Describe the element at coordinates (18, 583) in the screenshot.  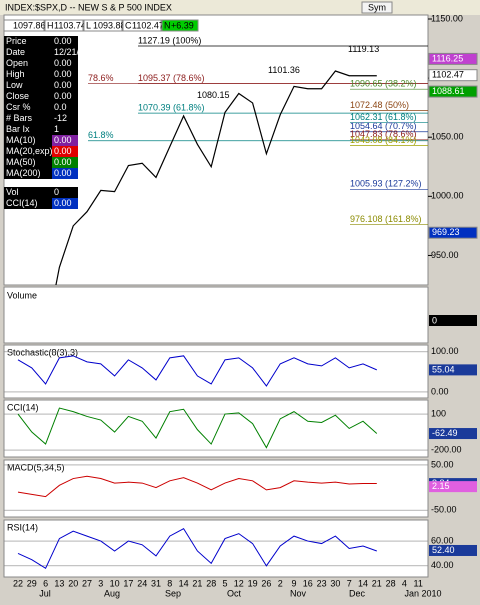
I see `x-tick-label: 22` at that location.